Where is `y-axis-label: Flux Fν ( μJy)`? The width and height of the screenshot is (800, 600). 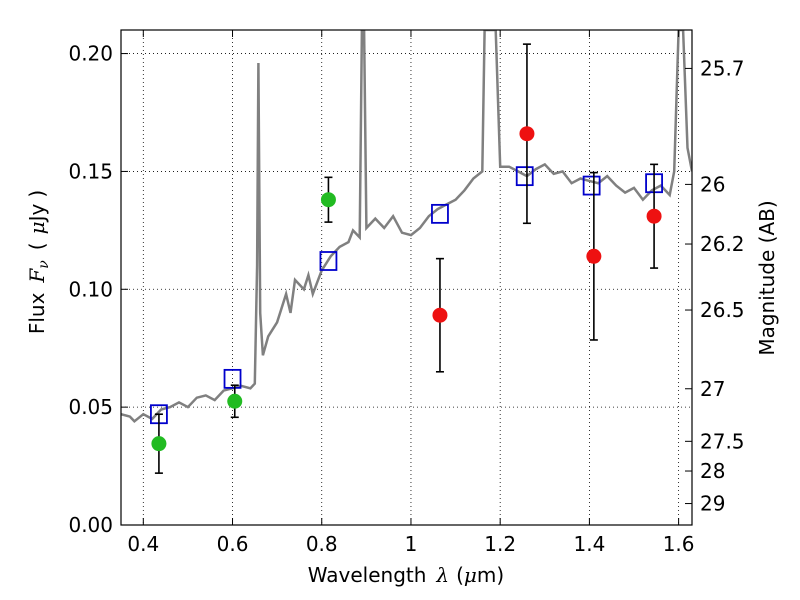
y-axis-label: Flux Fν ( μJy) is located at coordinates (38, 262).